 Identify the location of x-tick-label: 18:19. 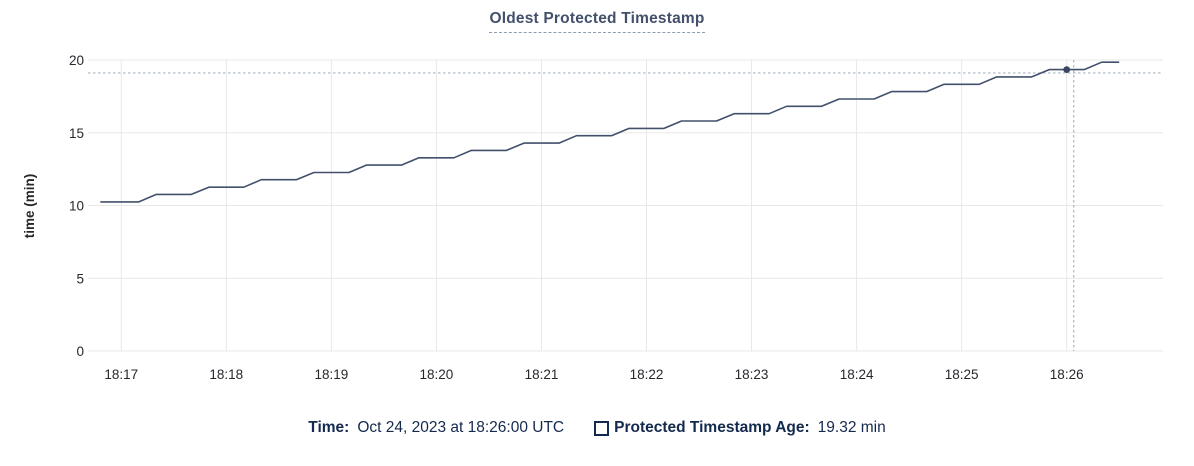
(331, 374).